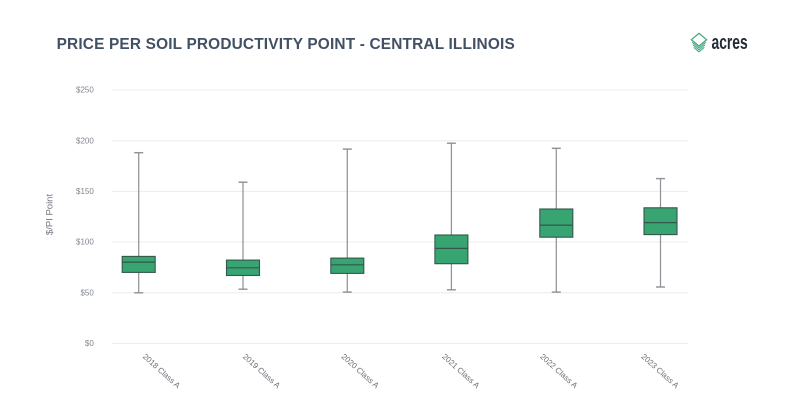 This screenshot has width=800, height=411. I want to click on svg-text: $0, so click(89, 343).